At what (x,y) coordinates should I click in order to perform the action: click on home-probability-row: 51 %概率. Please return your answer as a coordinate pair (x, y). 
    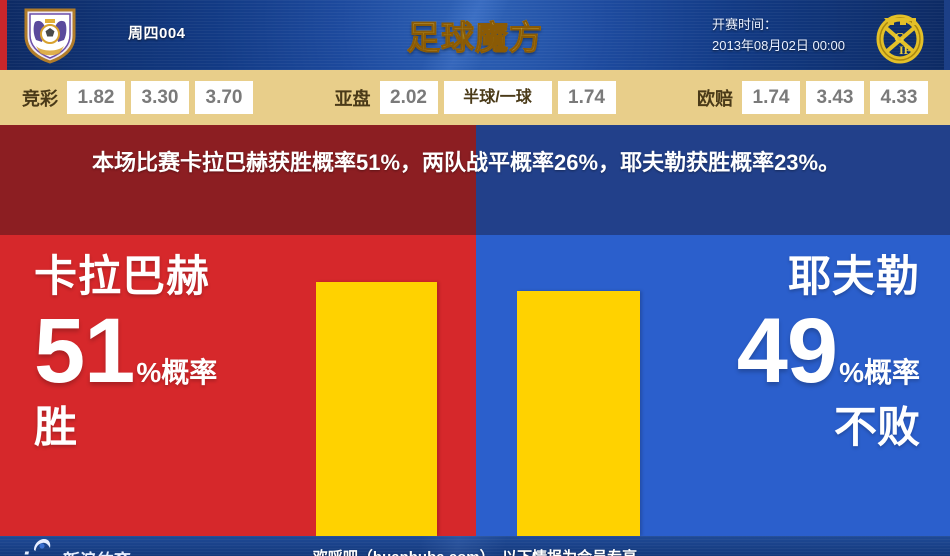
    Looking at the image, I should click on (169, 351).